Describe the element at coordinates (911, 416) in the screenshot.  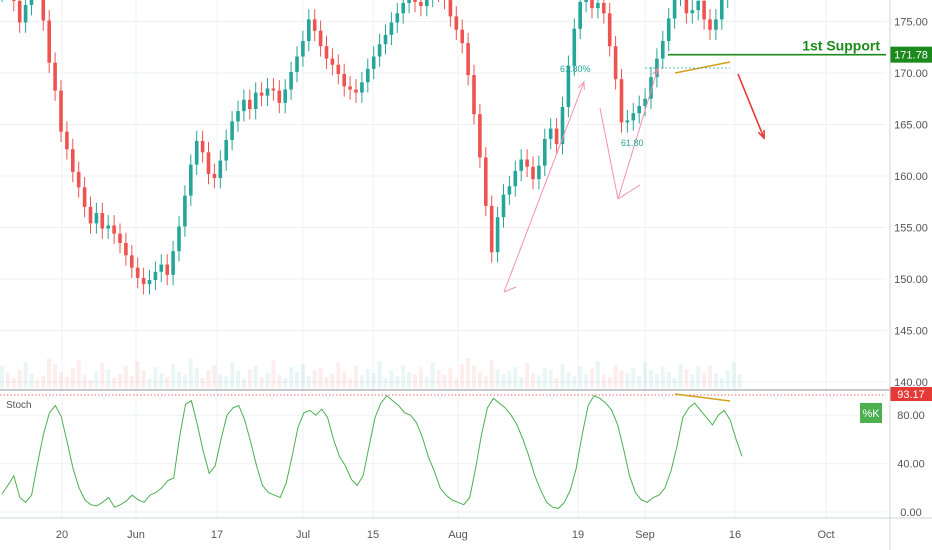
I see `stoch-tick-label: 80.00` at that location.